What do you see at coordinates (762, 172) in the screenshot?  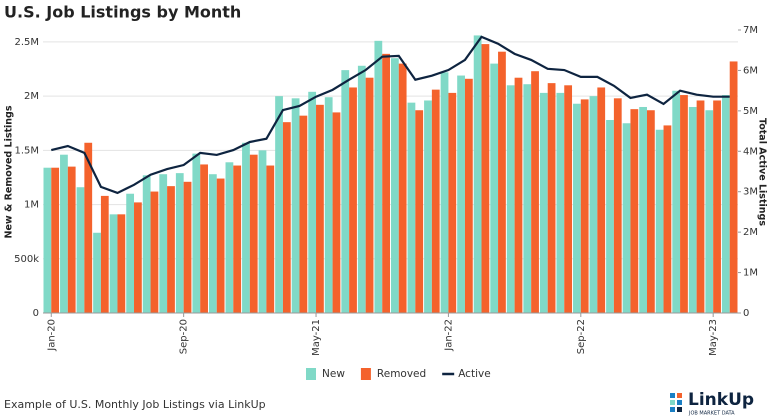 I see `y2-axis-label: Total Active Listings` at bounding box center [762, 172].